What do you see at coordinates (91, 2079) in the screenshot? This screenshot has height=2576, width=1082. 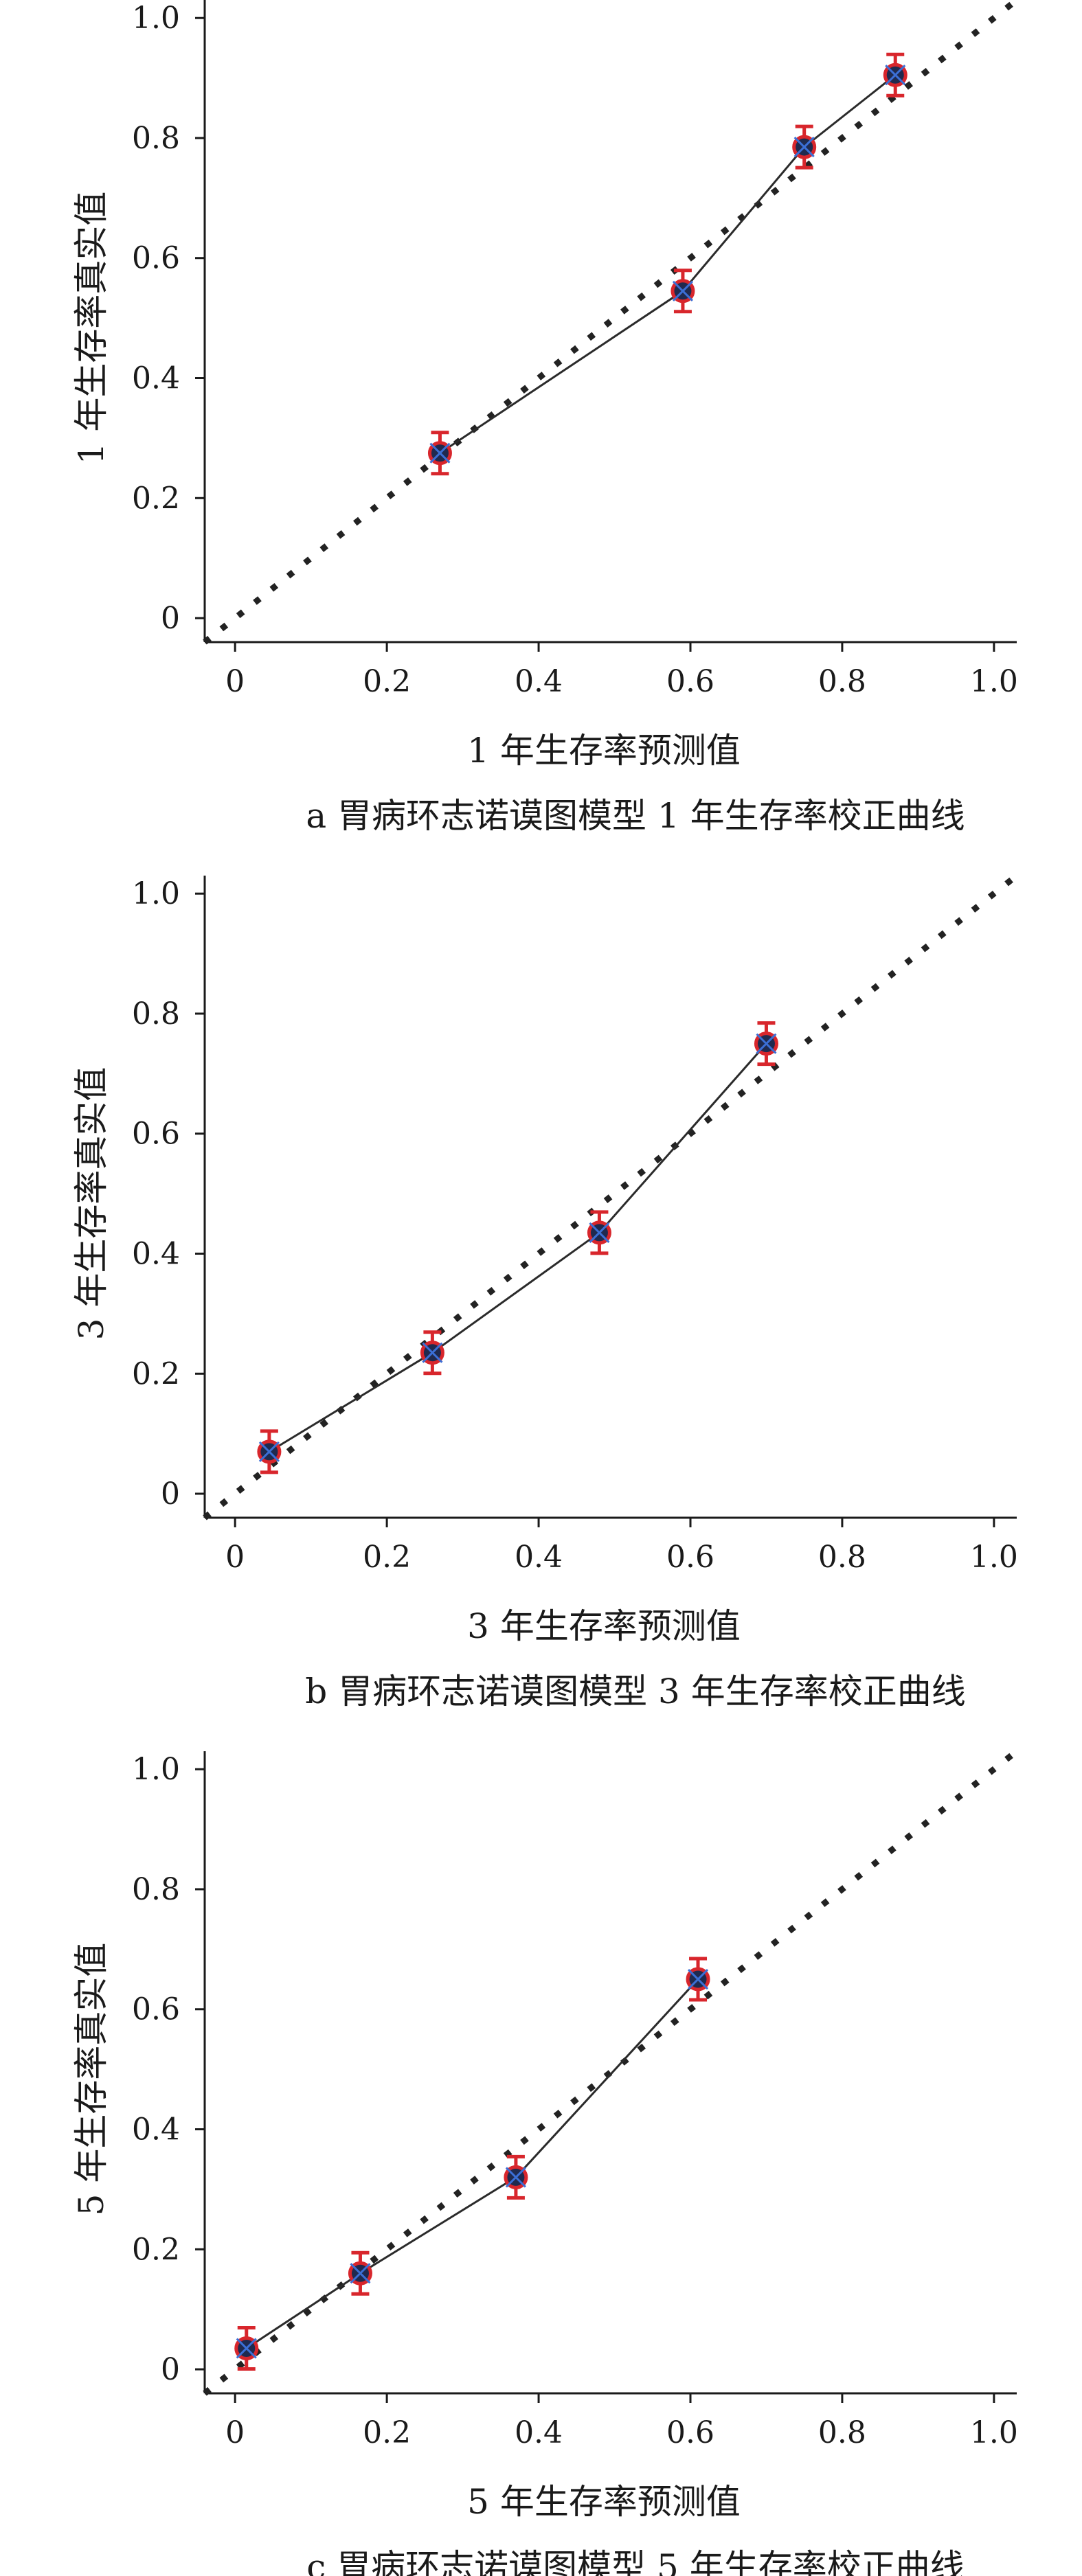 I see `y-axis-title: 5 年生存率真实值` at bounding box center [91, 2079].